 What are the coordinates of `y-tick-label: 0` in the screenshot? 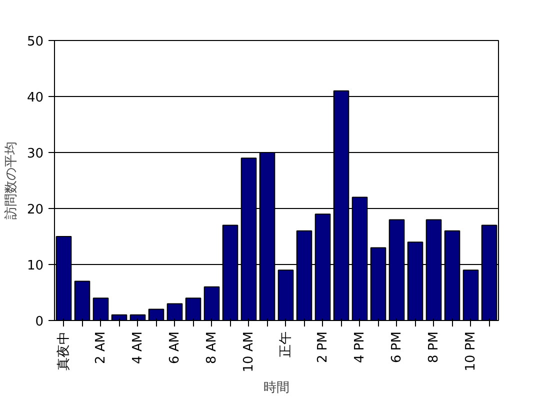 It's located at (39, 322).